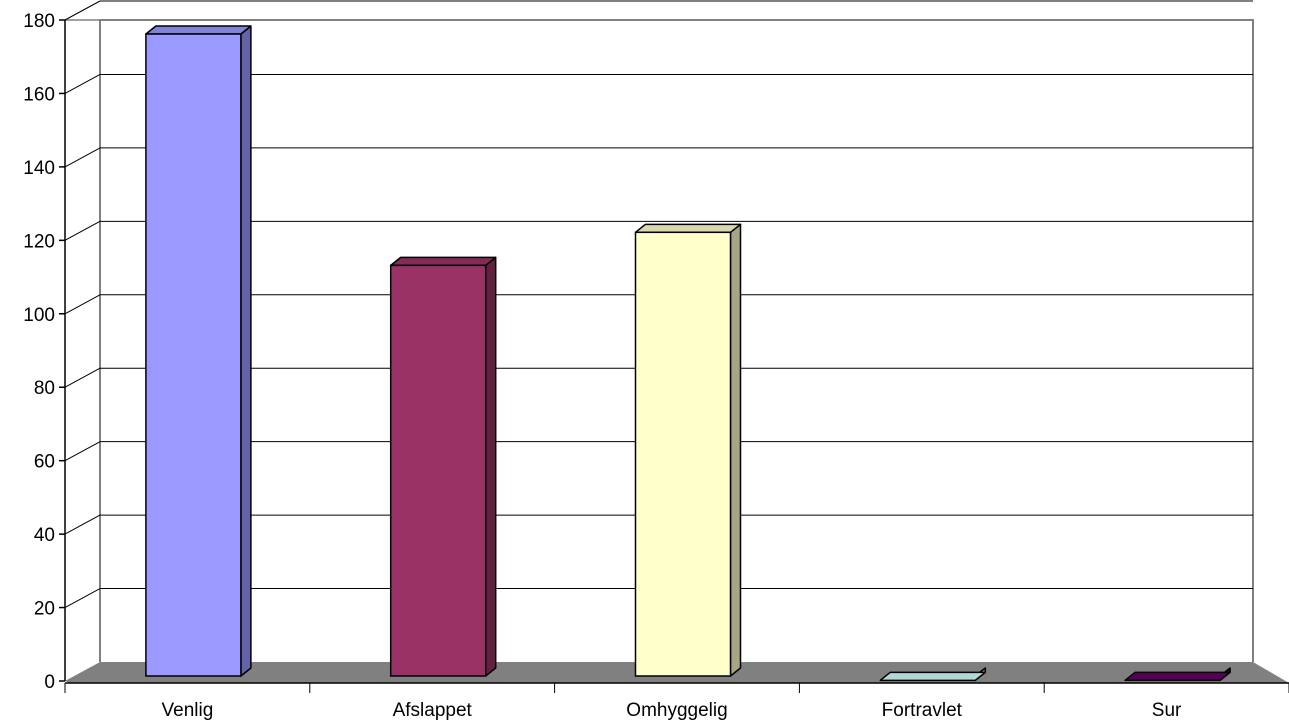  I want to click on x-tick-label: Omhyggelig, so click(676, 710).